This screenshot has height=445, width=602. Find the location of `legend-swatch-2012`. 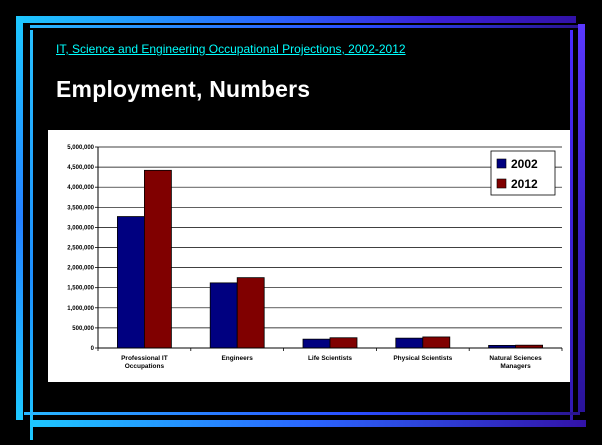

legend-swatch-2012 is located at coordinates (501, 183).